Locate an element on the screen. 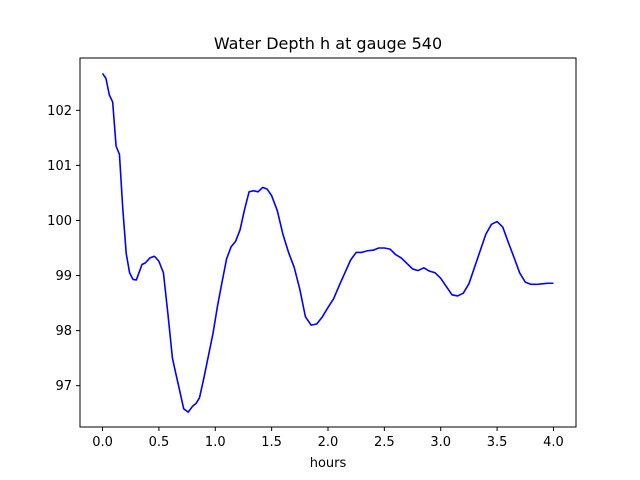 The image size is (640, 480). y-tick-label: 101 is located at coordinates (59, 166).